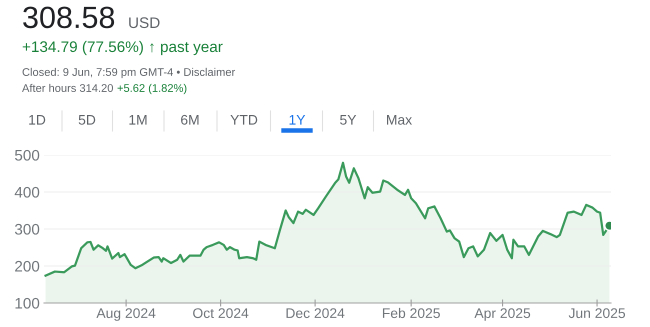 The image size is (650, 327). Describe the element at coordinates (597, 313) in the screenshot. I see `x-tick-label: Jun 2025` at that location.